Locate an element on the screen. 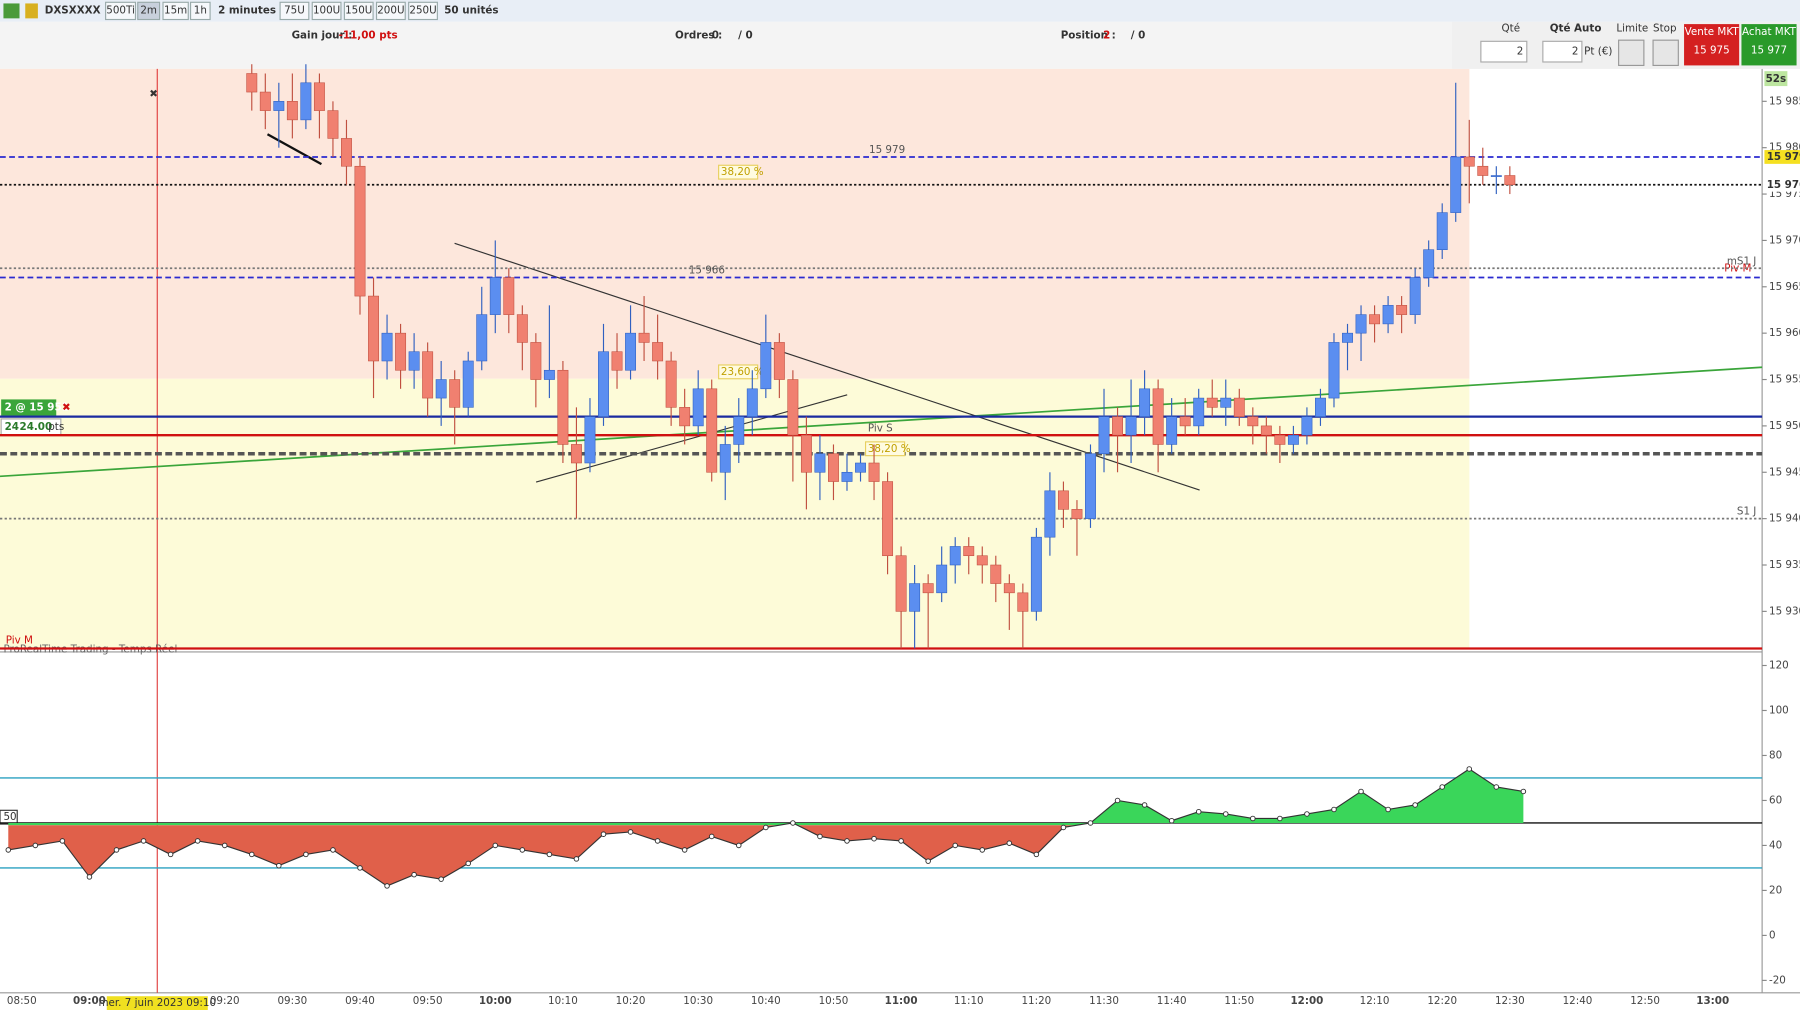  pnl-value: 24.00 is located at coordinates (36, 427).